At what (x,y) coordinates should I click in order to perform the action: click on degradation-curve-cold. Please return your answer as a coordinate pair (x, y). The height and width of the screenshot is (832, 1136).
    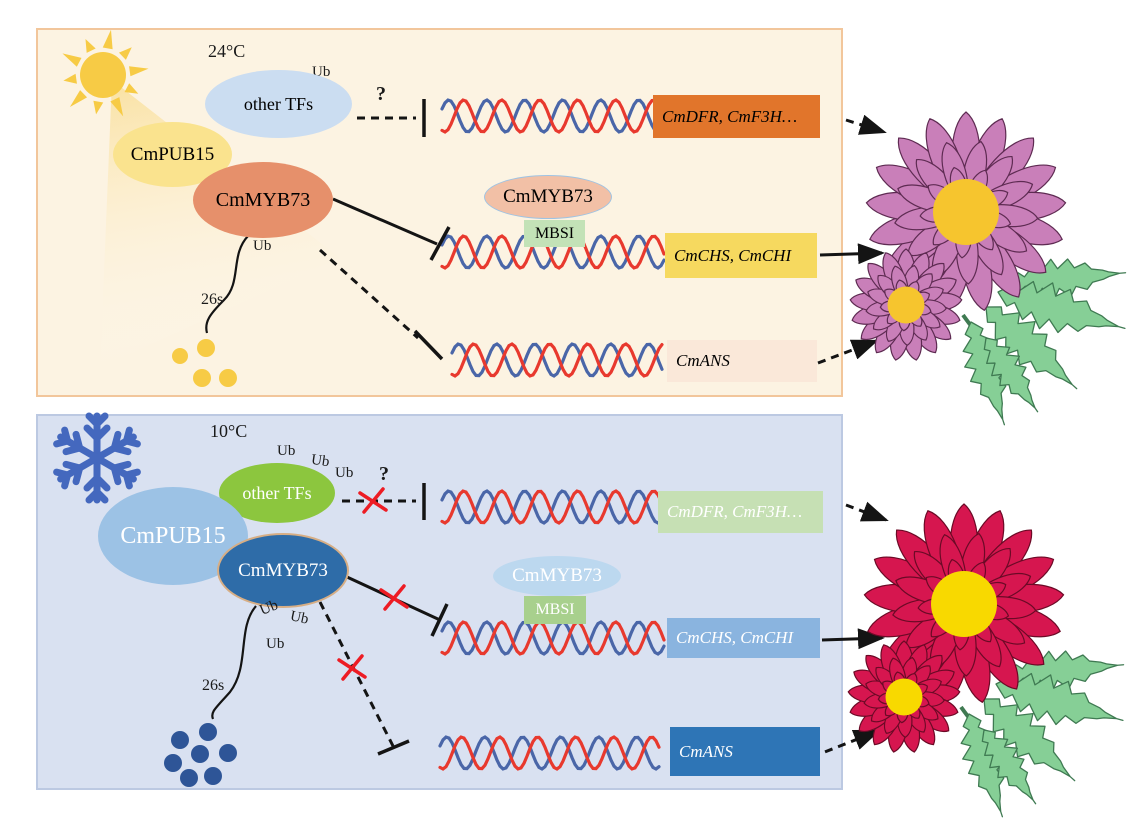
    Looking at the image, I should click on (234, 662).